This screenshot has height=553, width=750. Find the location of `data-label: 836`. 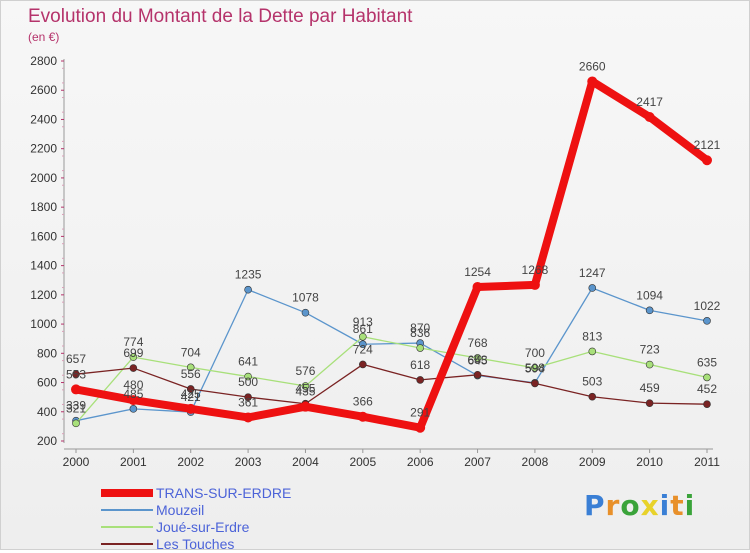

data-label: 836 is located at coordinates (420, 333).